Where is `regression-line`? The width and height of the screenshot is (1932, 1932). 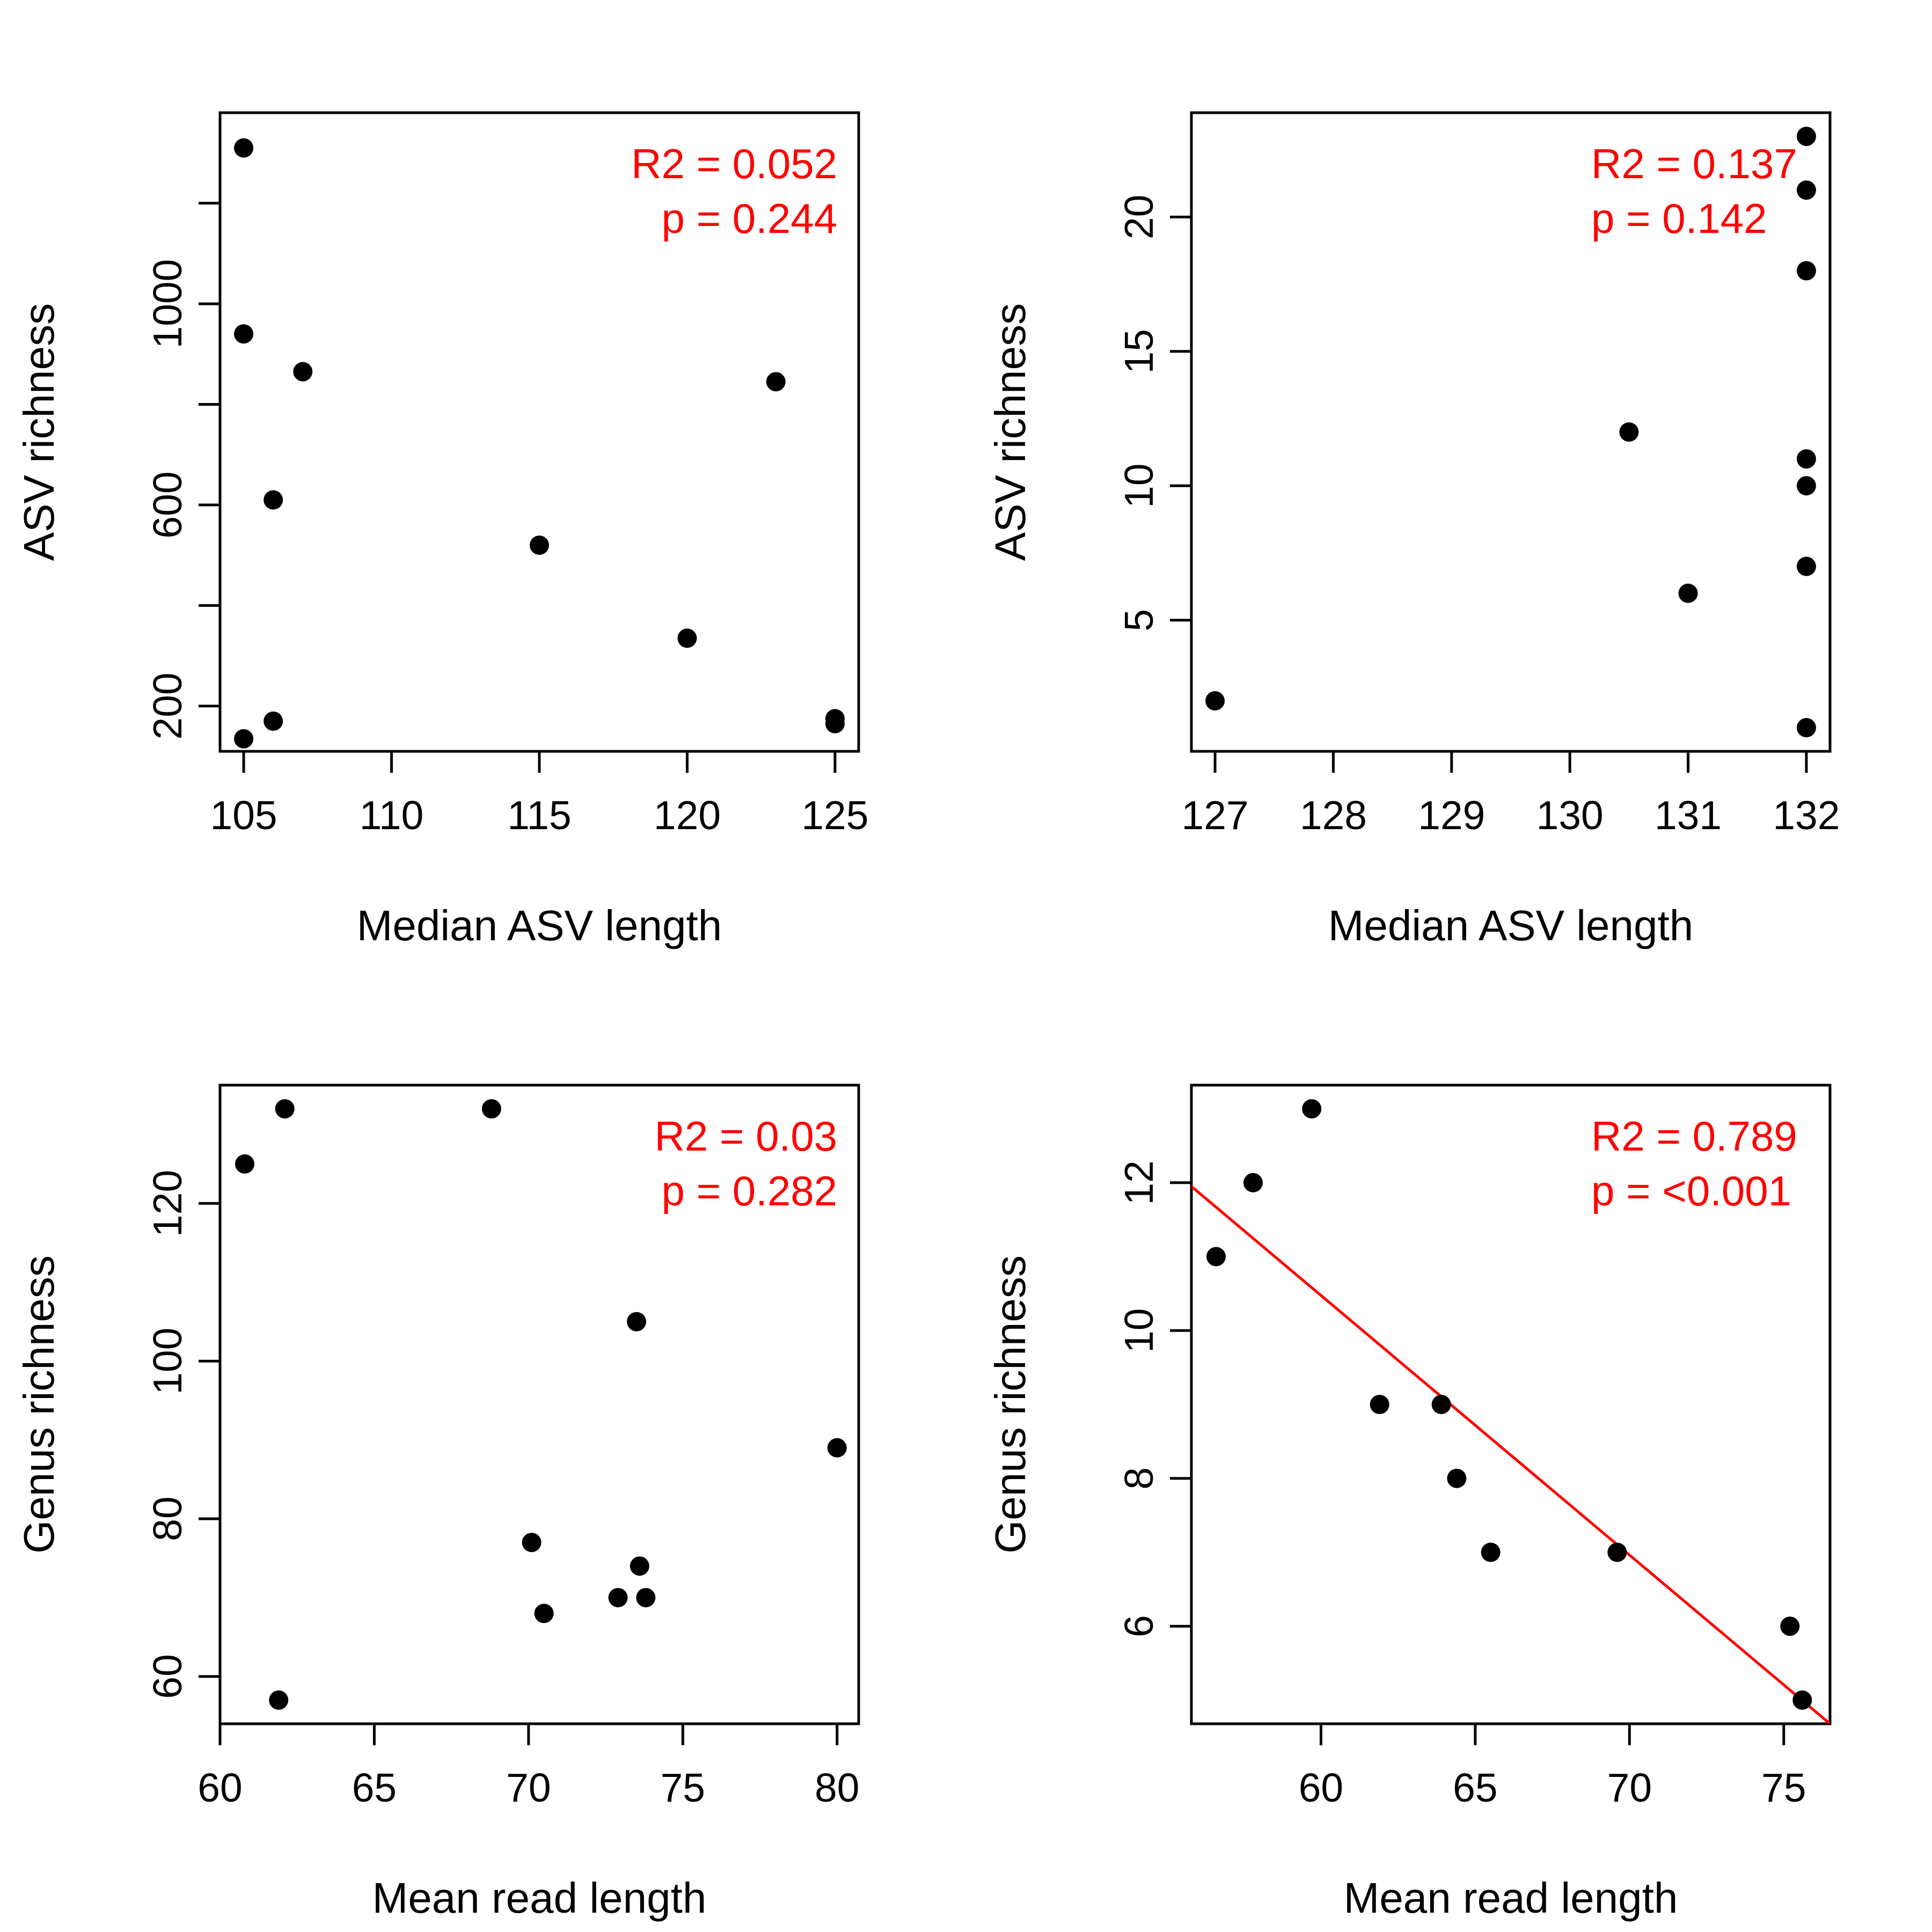 regression-line is located at coordinates (1510, 1454).